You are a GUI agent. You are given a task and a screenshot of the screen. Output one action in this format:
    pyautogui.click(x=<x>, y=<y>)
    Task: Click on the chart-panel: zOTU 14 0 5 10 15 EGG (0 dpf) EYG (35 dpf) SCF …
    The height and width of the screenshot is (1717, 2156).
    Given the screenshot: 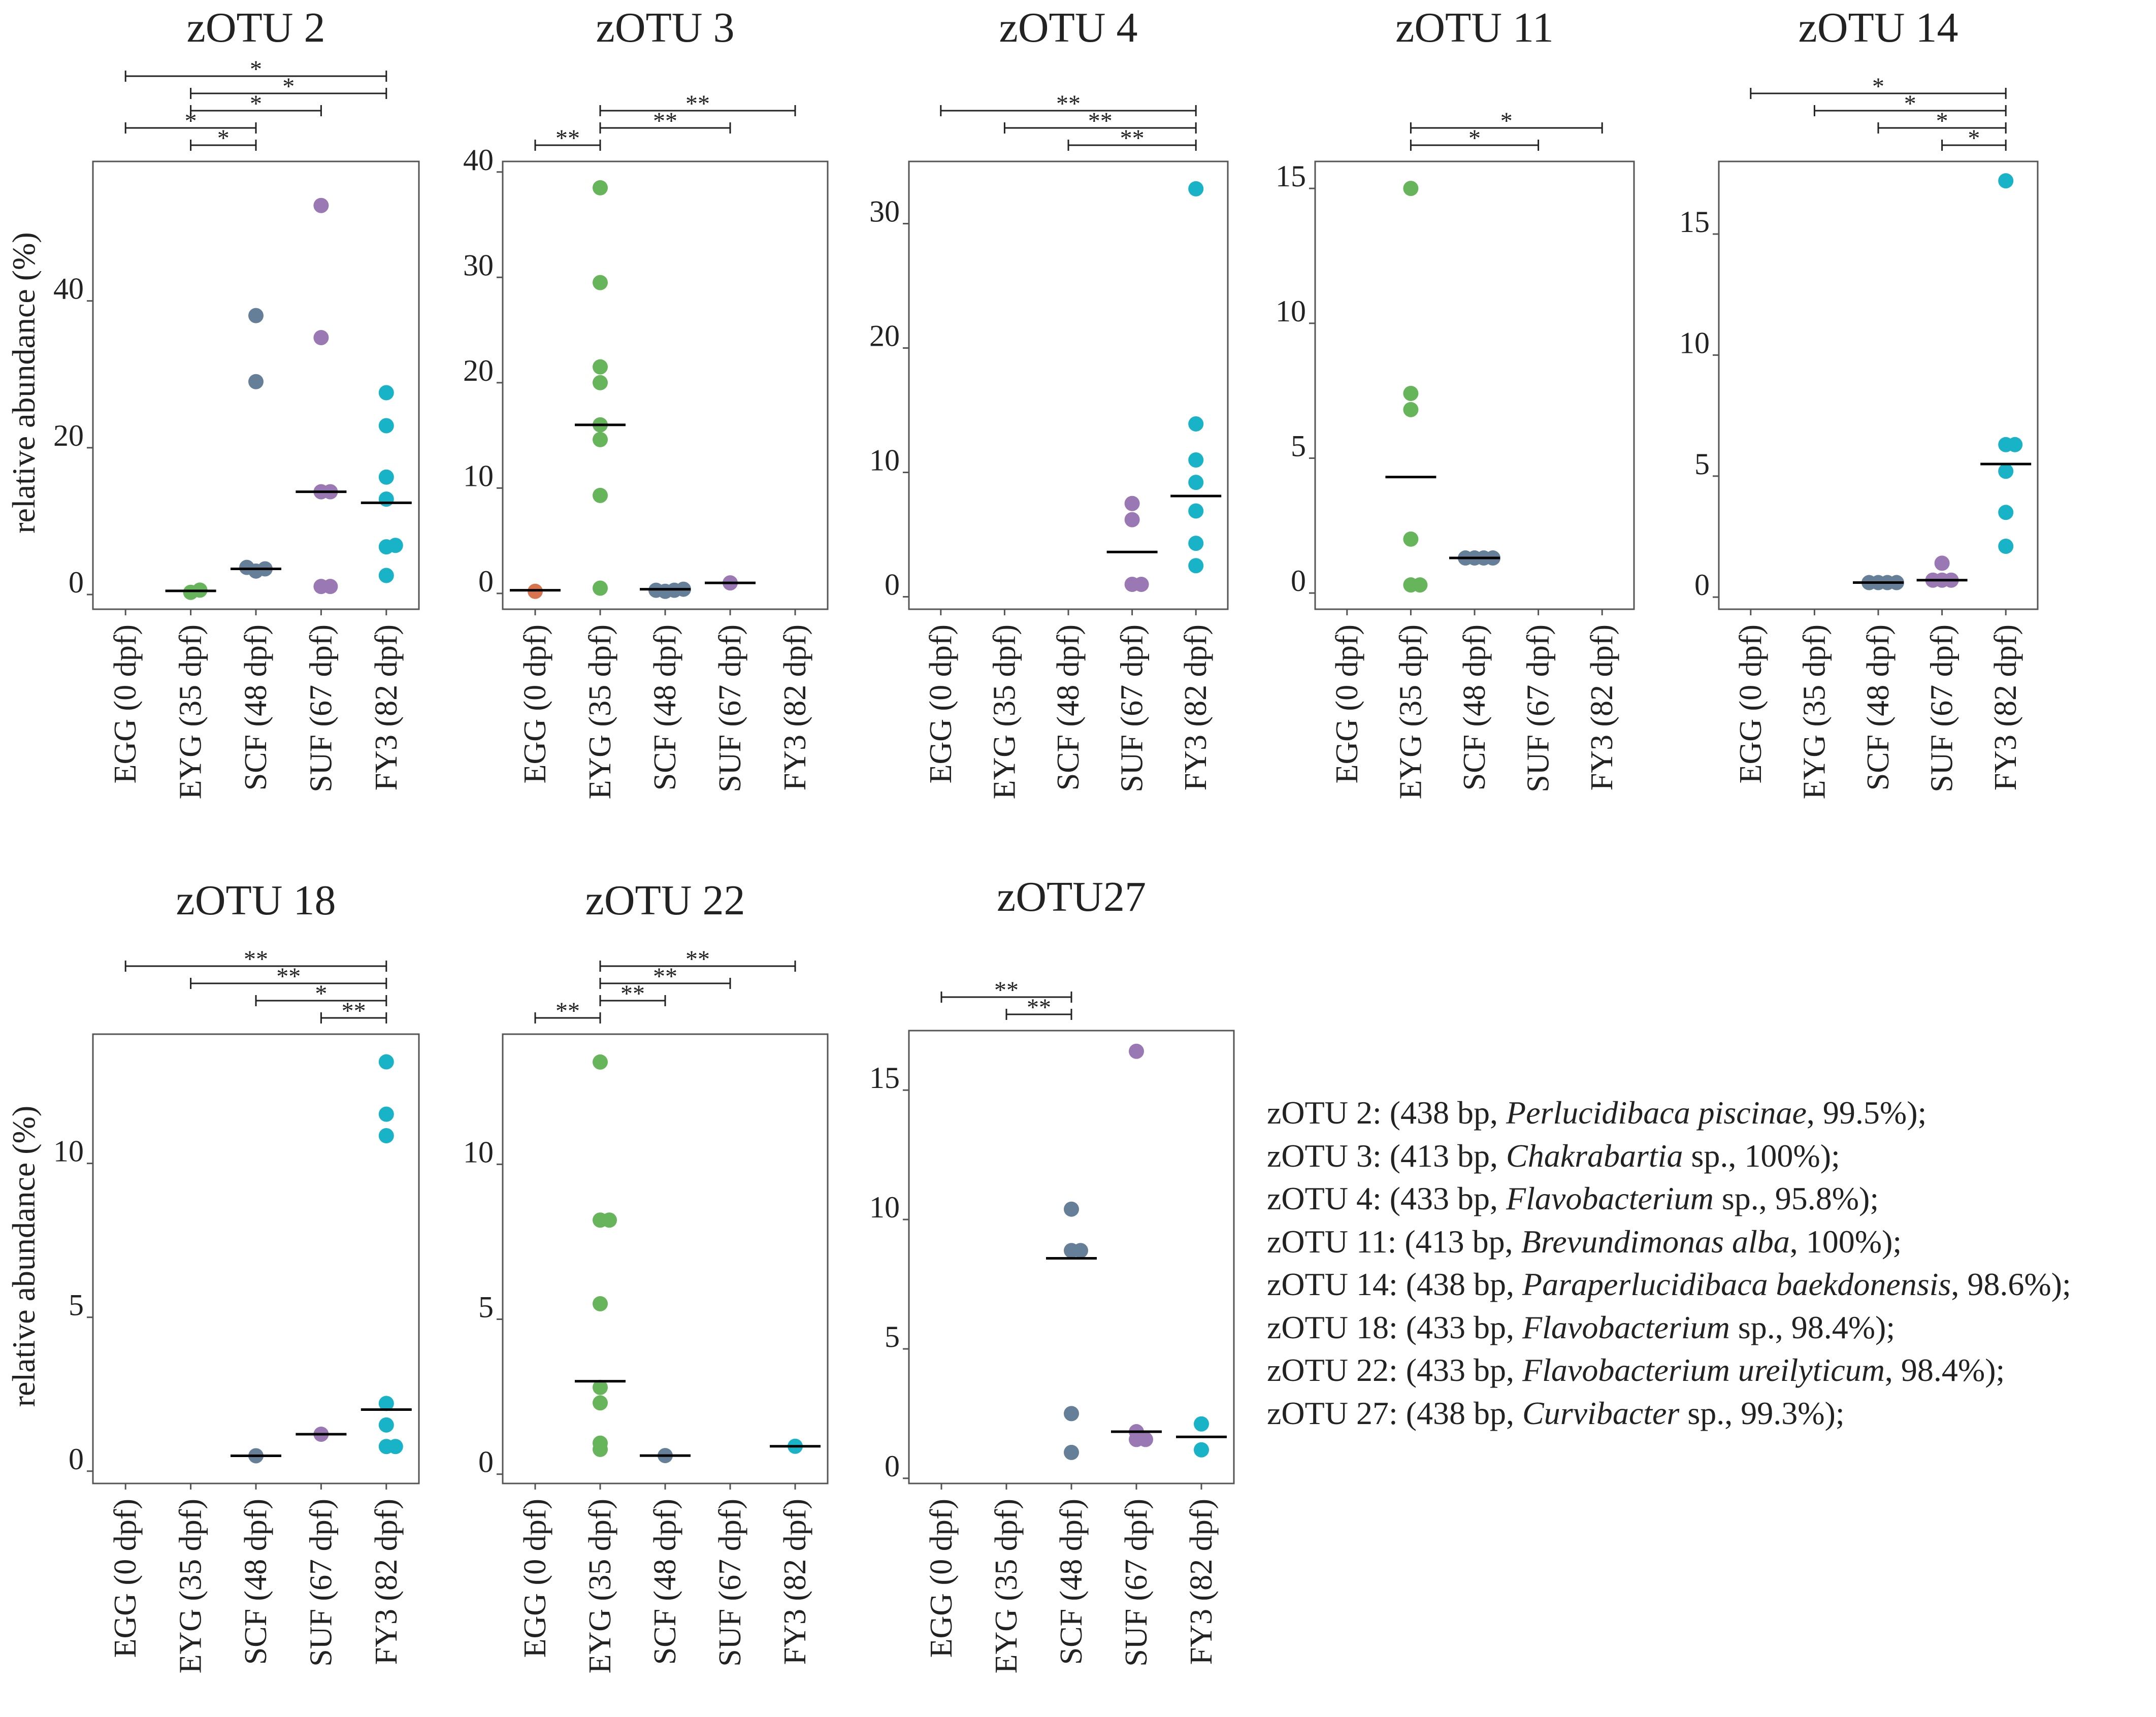 What is the action you would take?
    pyautogui.click(x=1859, y=402)
    